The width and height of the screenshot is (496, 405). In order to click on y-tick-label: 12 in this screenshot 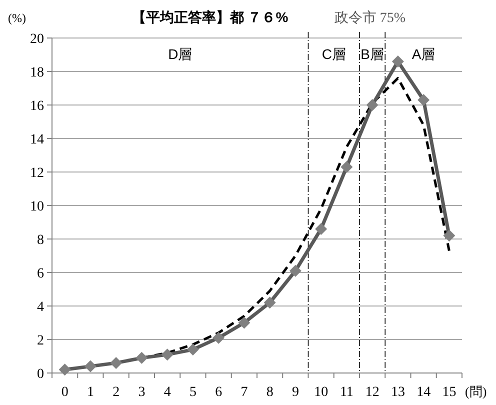, I will do `click(37, 173)`.